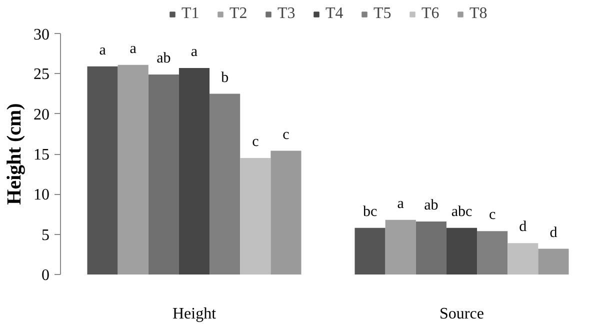  What do you see at coordinates (191, 14) in the screenshot?
I see `legend-label: T1` at bounding box center [191, 14].